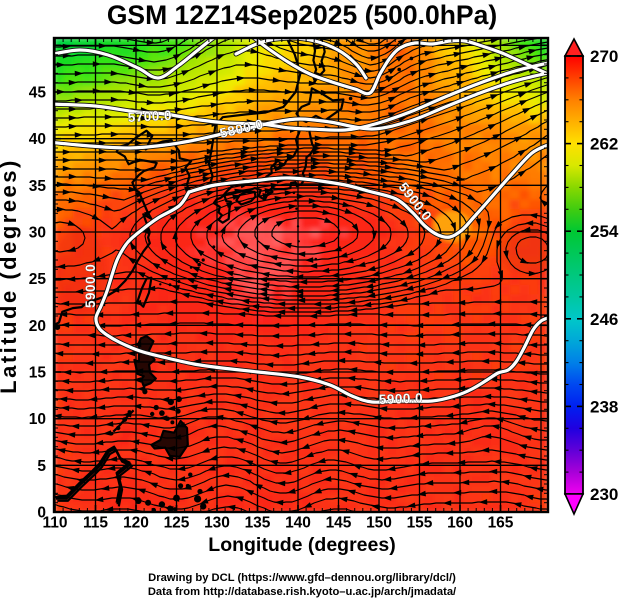 The height and width of the screenshot is (610, 619). What do you see at coordinates (38, 279) in the screenshot?
I see `svg-text: 25` at bounding box center [38, 279].